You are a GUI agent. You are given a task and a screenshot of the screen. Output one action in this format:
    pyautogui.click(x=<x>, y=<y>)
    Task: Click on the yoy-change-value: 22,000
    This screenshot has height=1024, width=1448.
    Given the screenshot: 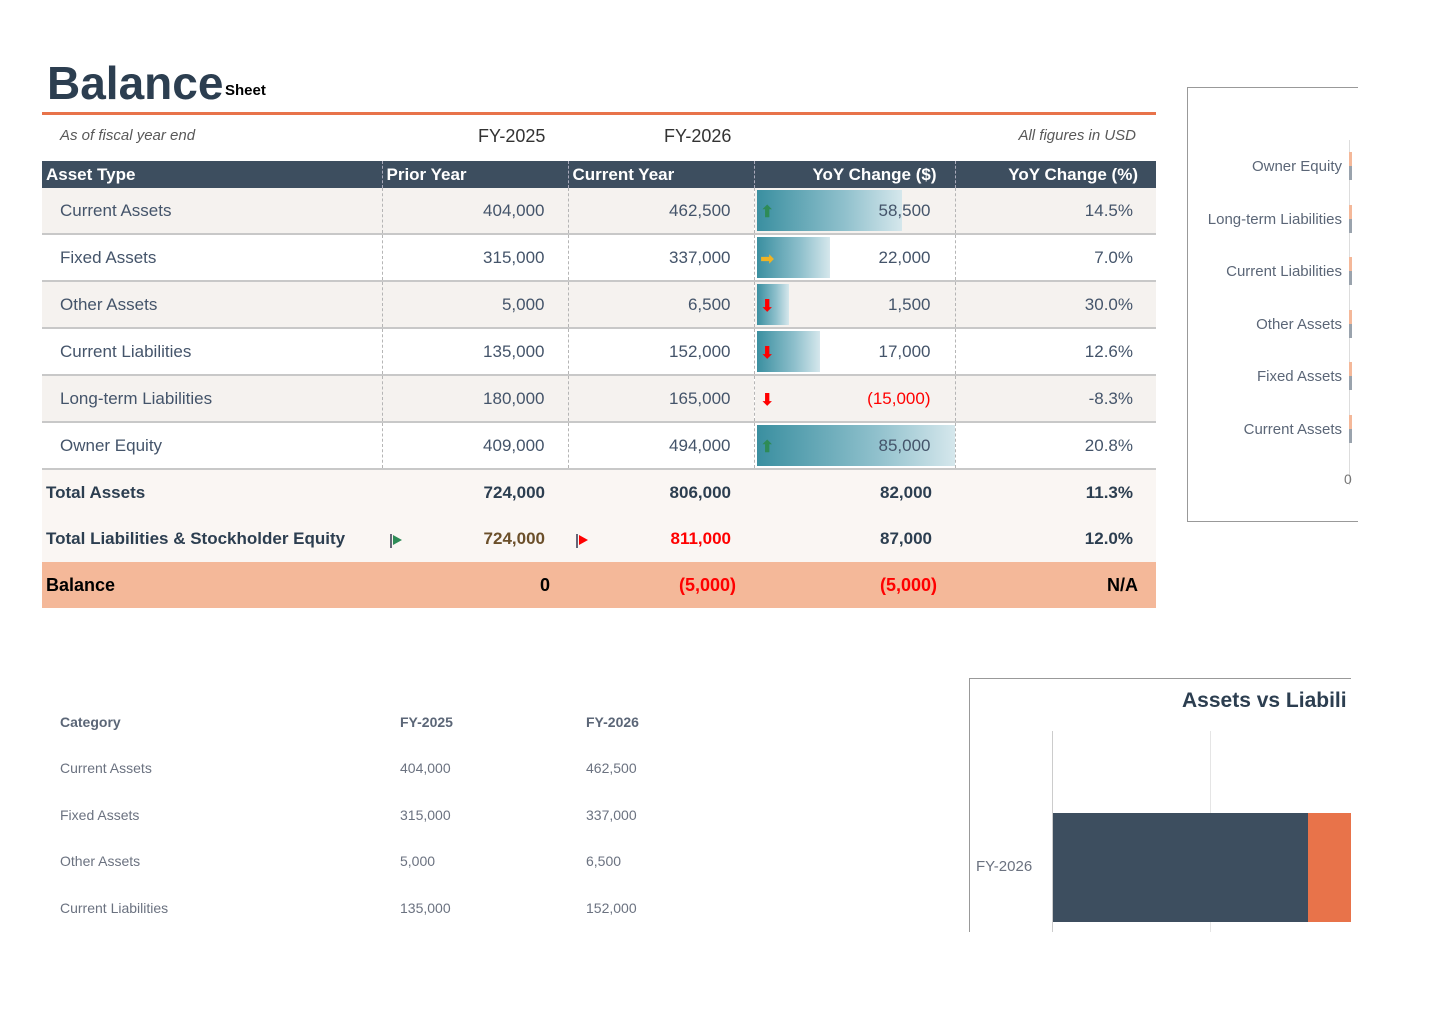 What is the action you would take?
    pyautogui.click(x=904, y=257)
    